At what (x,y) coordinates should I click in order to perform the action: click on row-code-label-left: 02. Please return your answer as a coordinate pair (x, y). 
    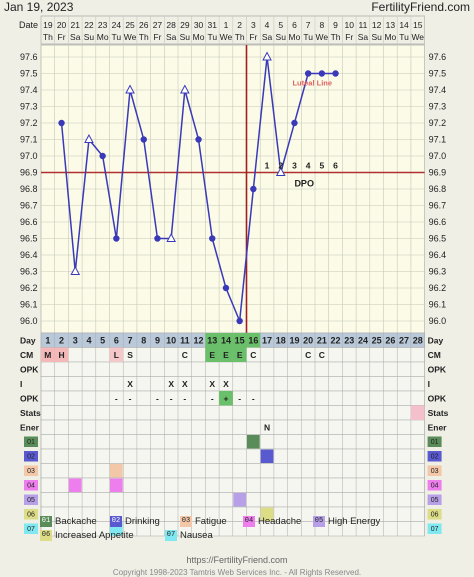
    Looking at the image, I should click on (31, 456).